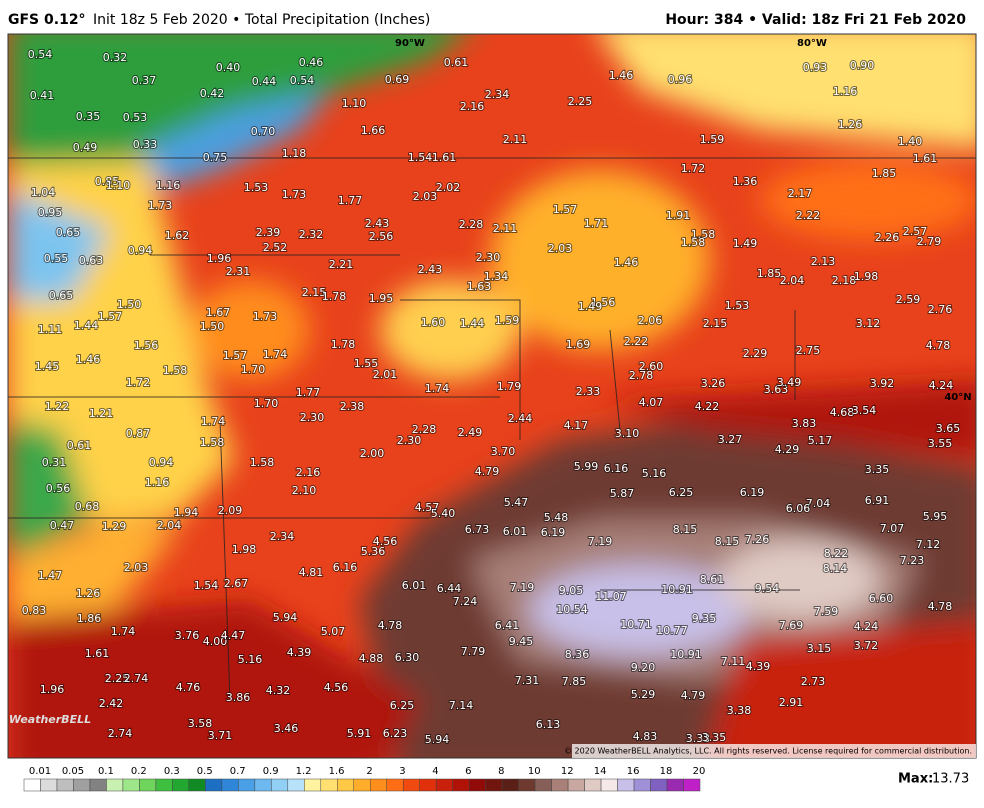 The image size is (984, 808). What do you see at coordinates (34, 610) in the screenshot?
I see `station-value: 0.83` at bounding box center [34, 610].